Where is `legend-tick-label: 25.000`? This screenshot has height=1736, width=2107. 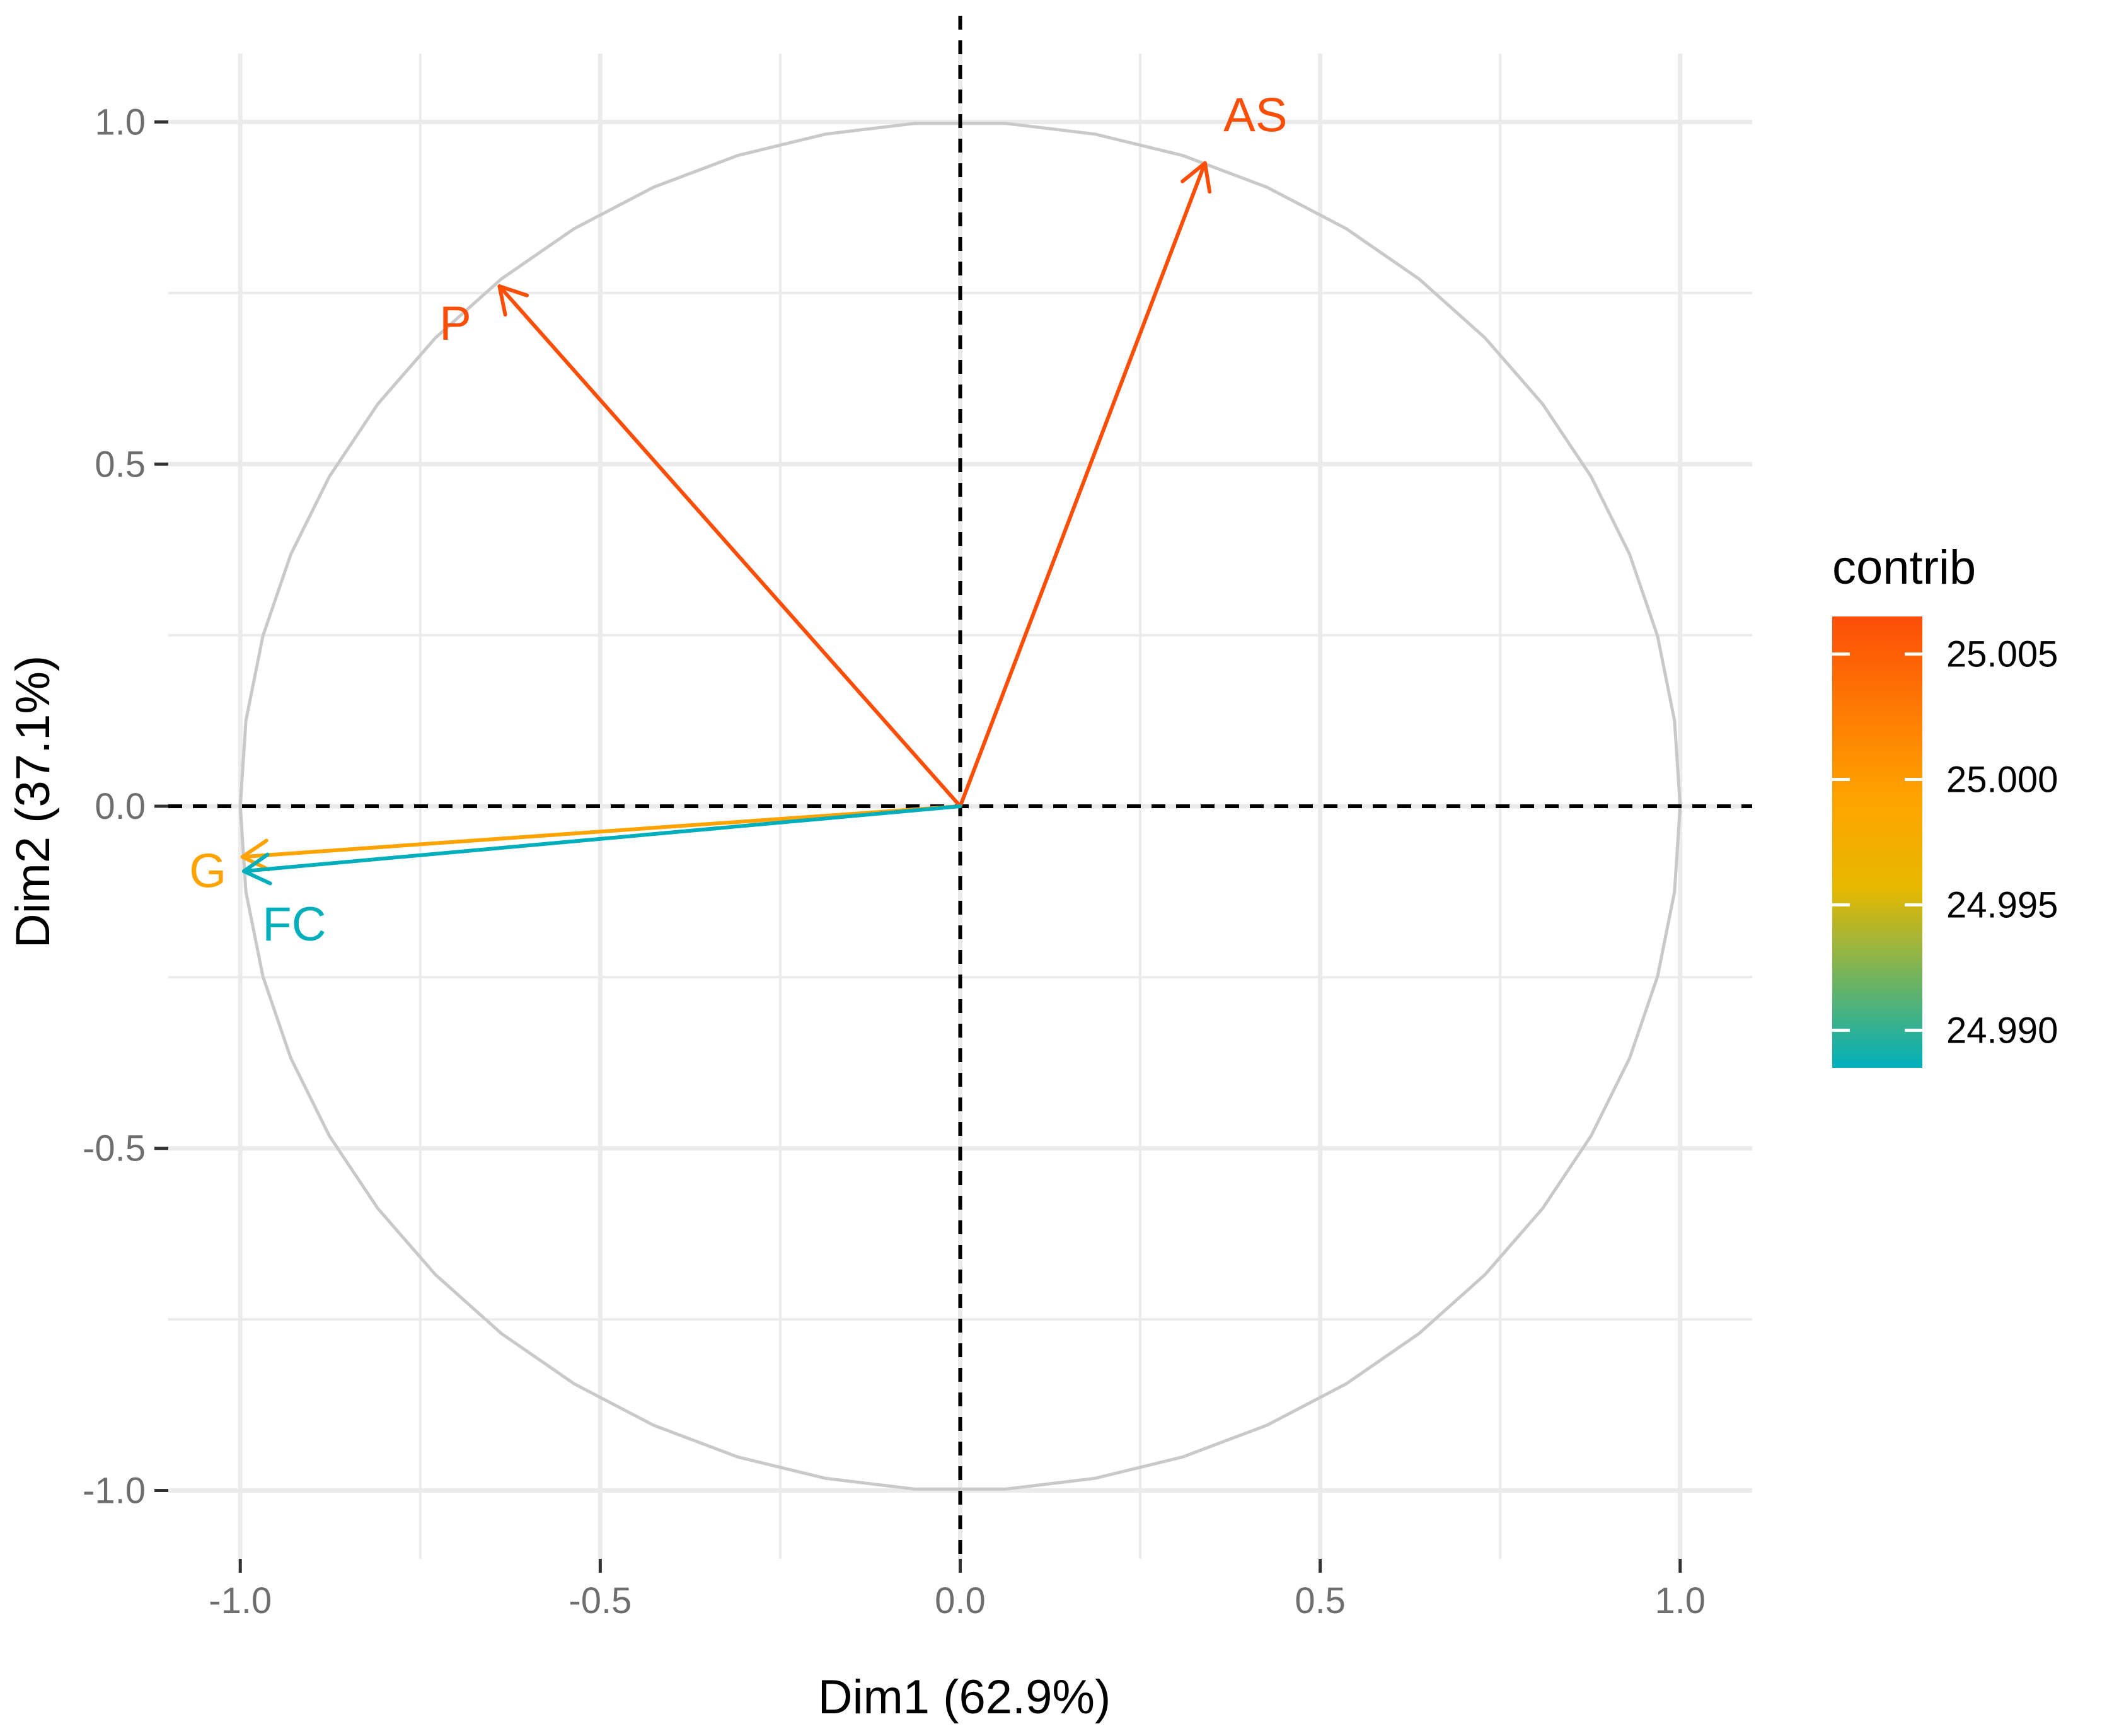 legend-tick-label: 25.000 is located at coordinates (2002, 780).